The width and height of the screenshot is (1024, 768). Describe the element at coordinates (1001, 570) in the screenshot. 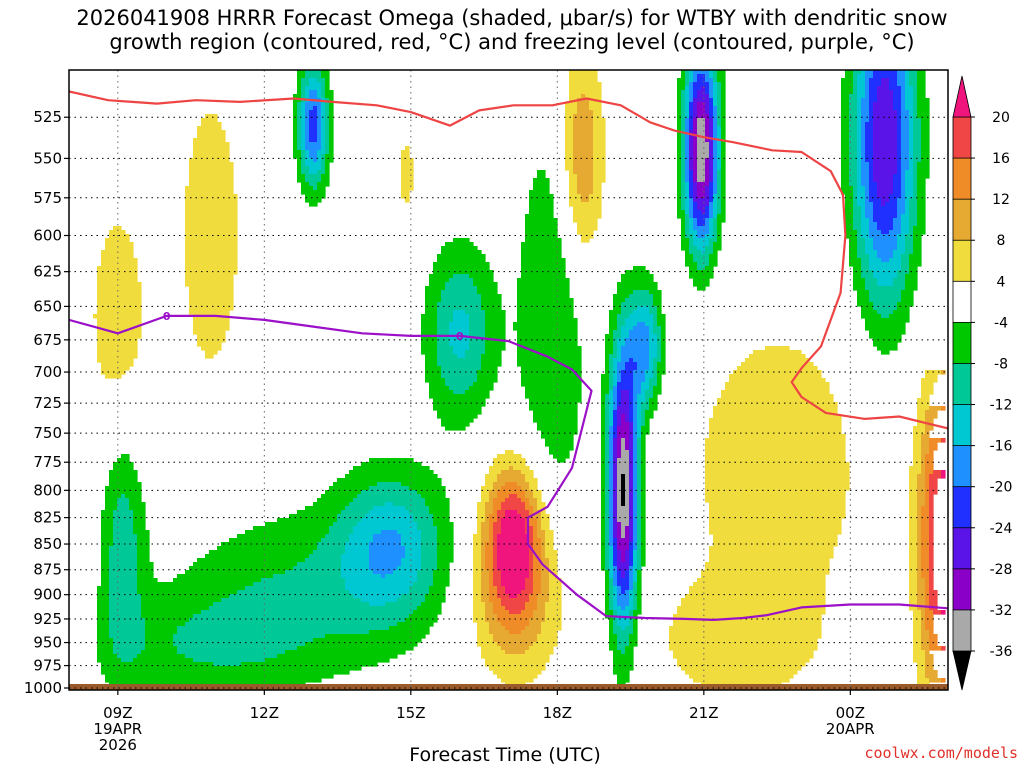

I see `colorbar-label: -28` at that location.